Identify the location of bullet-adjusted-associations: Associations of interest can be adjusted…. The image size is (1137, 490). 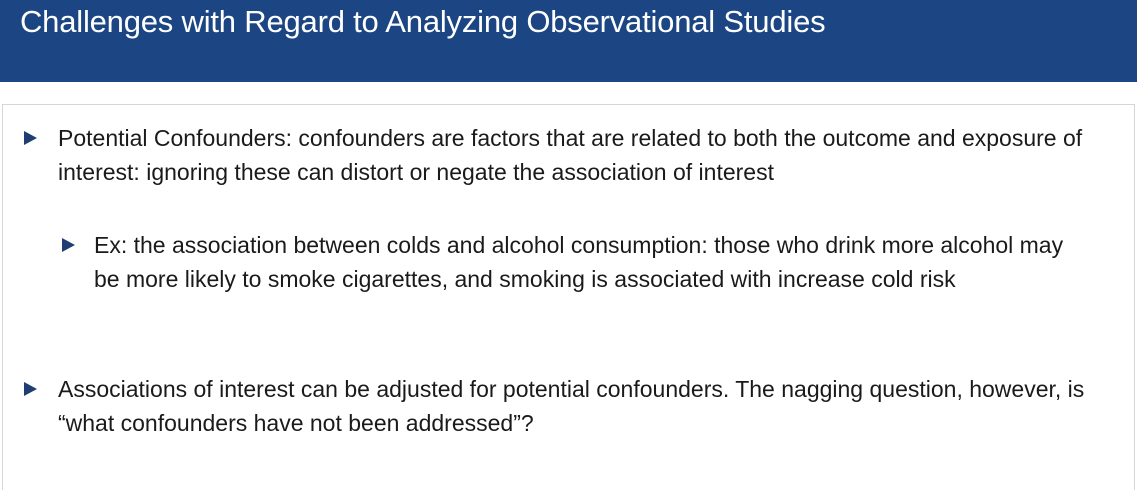
(571, 406).